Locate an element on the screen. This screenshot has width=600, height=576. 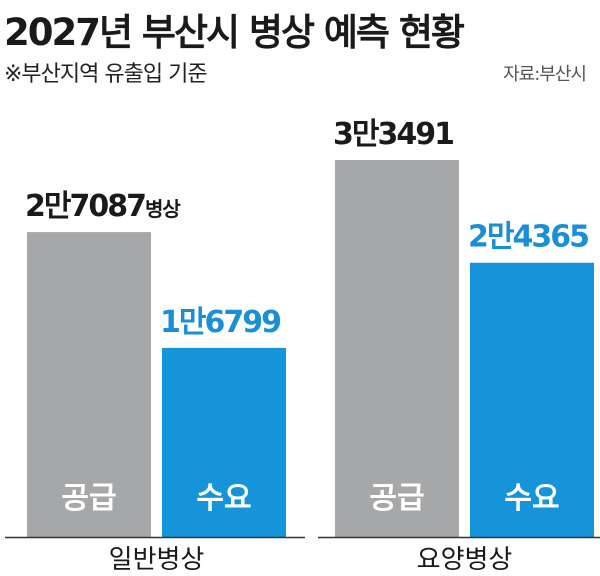
x-tick-label: 요양병상 is located at coordinates (465, 560).